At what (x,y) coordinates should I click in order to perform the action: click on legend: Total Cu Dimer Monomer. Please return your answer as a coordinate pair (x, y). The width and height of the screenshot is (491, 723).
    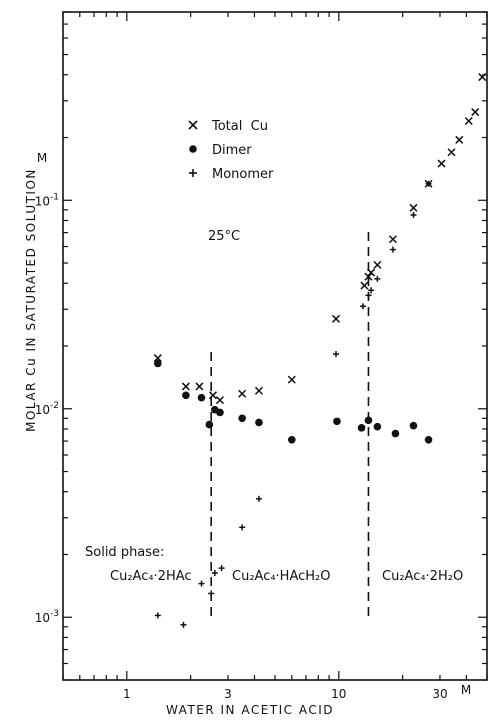
    Looking at the image, I should click on (231, 150).